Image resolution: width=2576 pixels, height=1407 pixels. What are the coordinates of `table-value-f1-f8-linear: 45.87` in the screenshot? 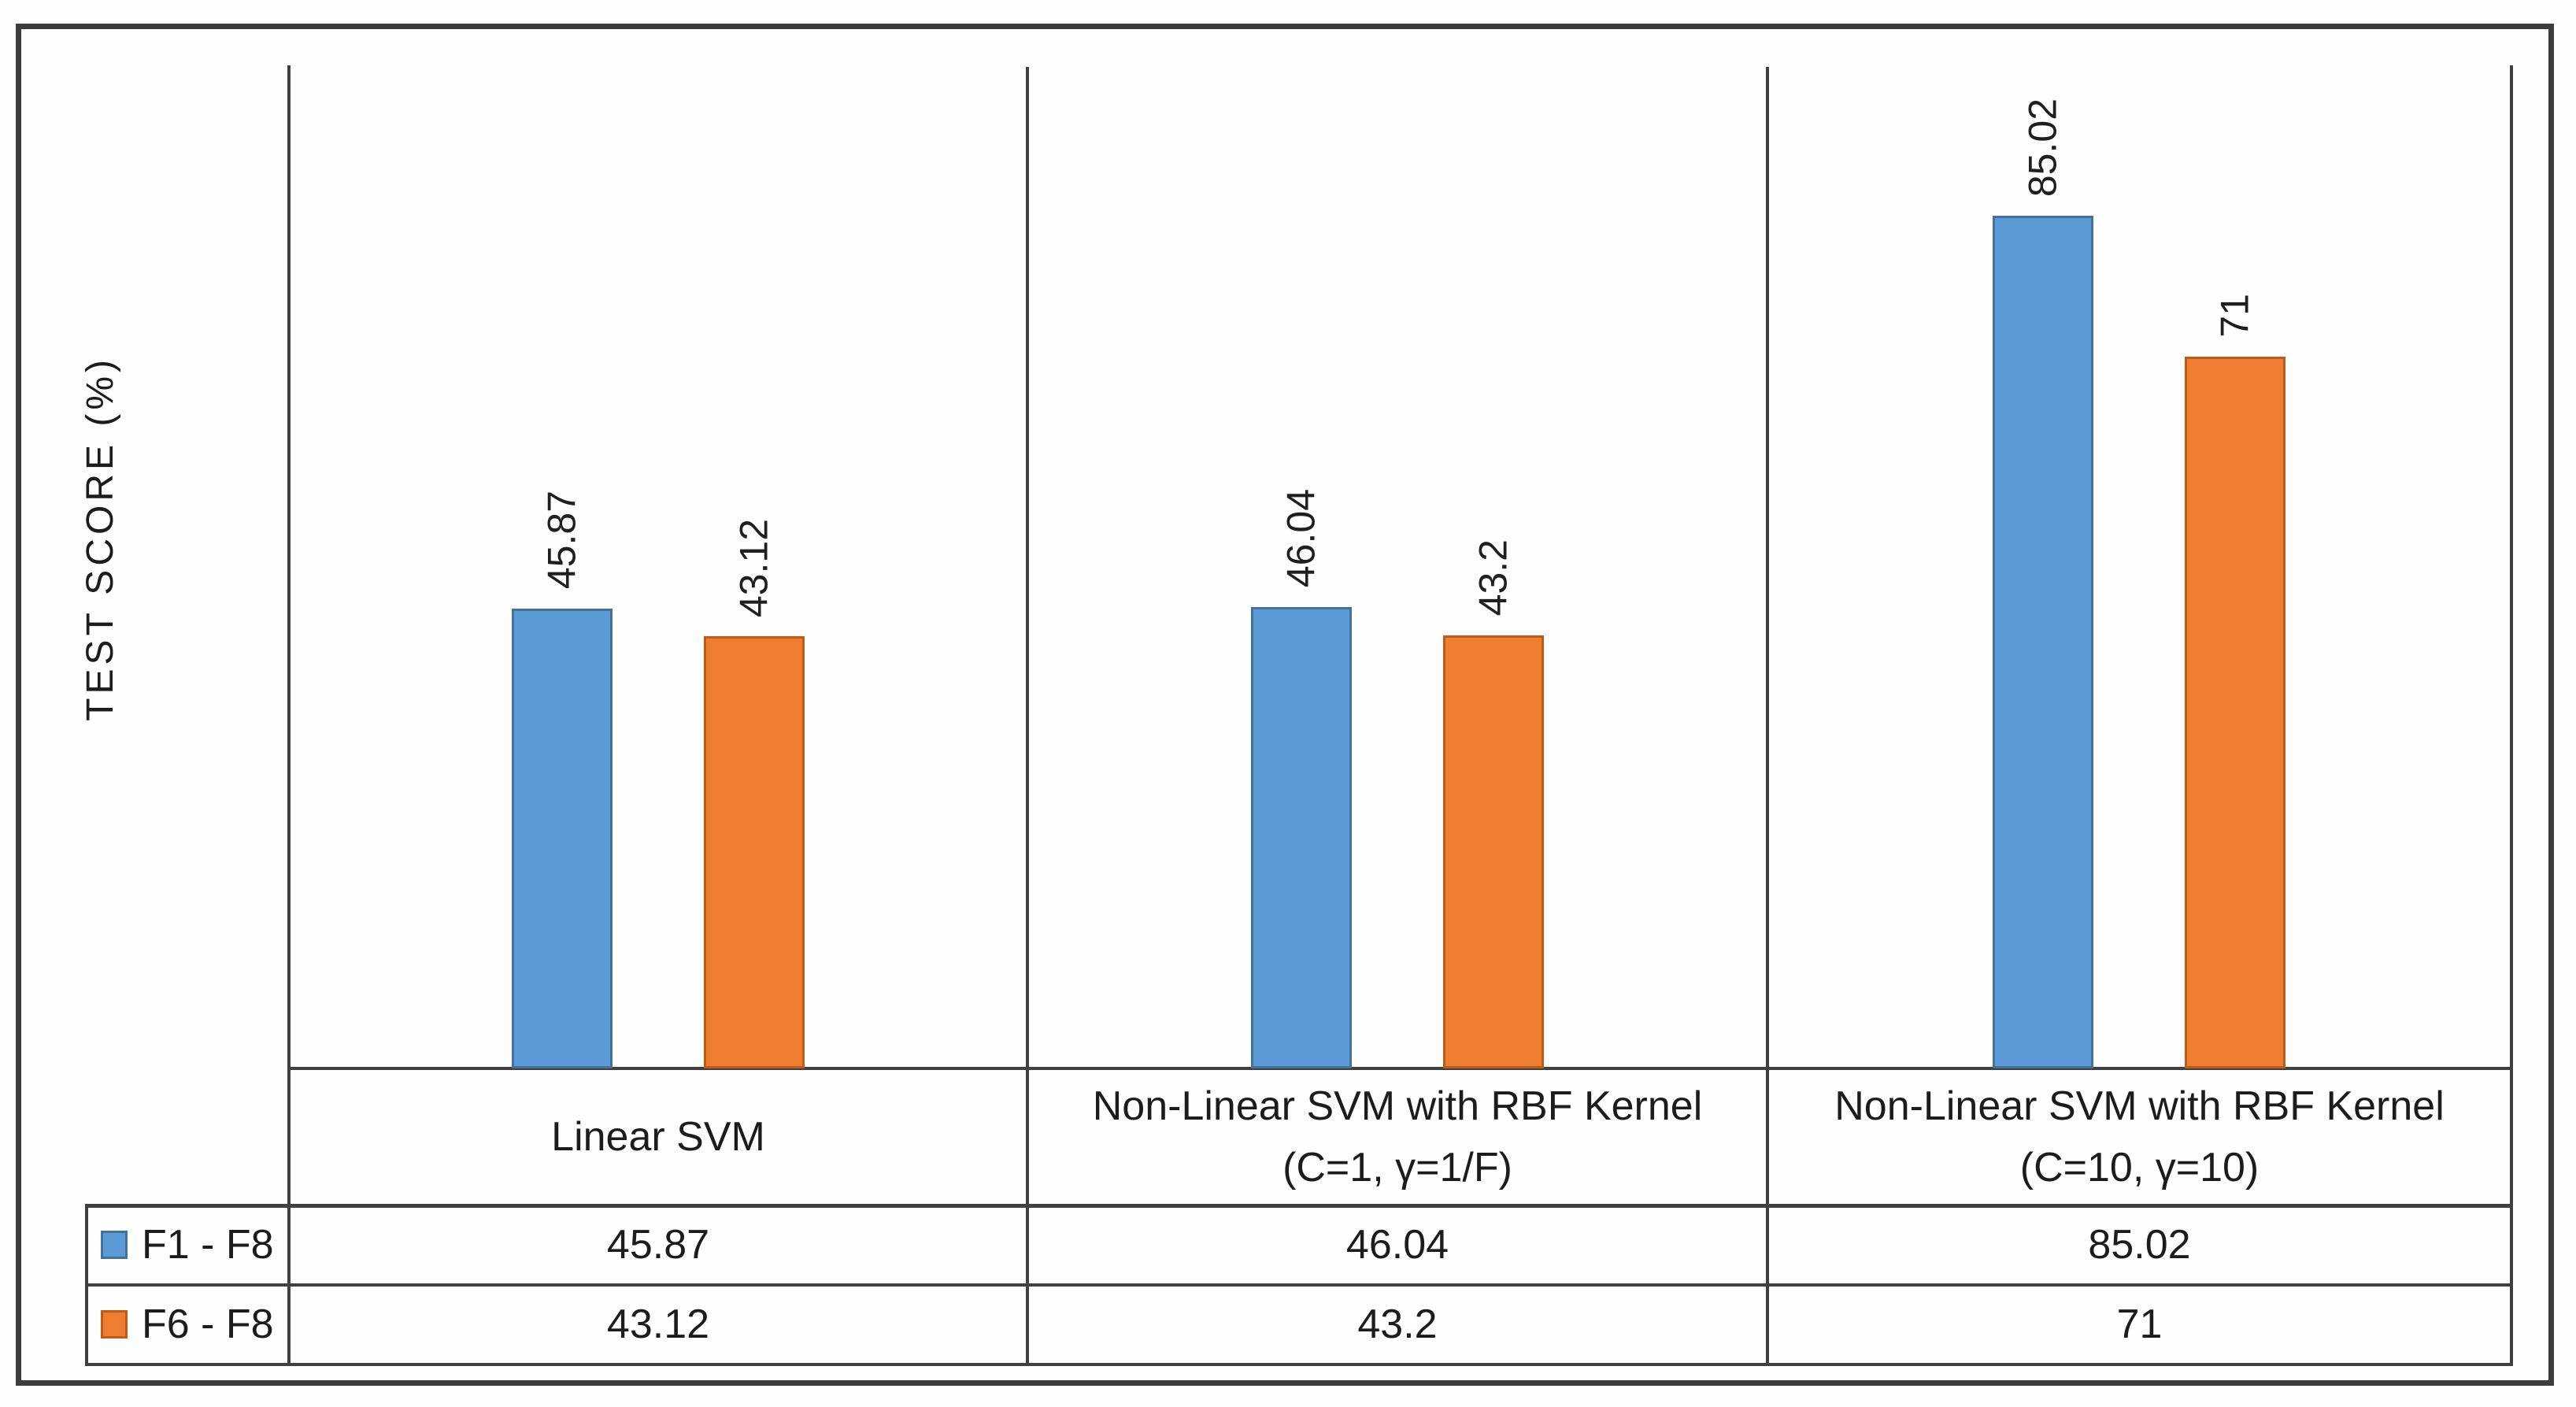 It's located at (658, 1245).